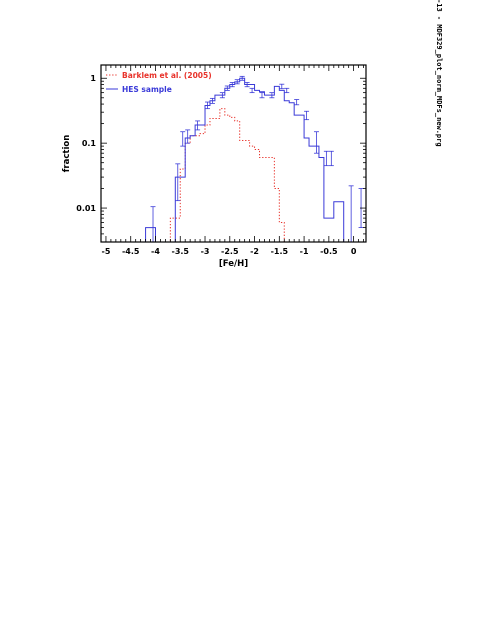 The height and width of the screenshot is (621, 480). Describe the element at coordinates (86, 208) in the screenshot. I see `y-tick-label: 0.01` at that location.